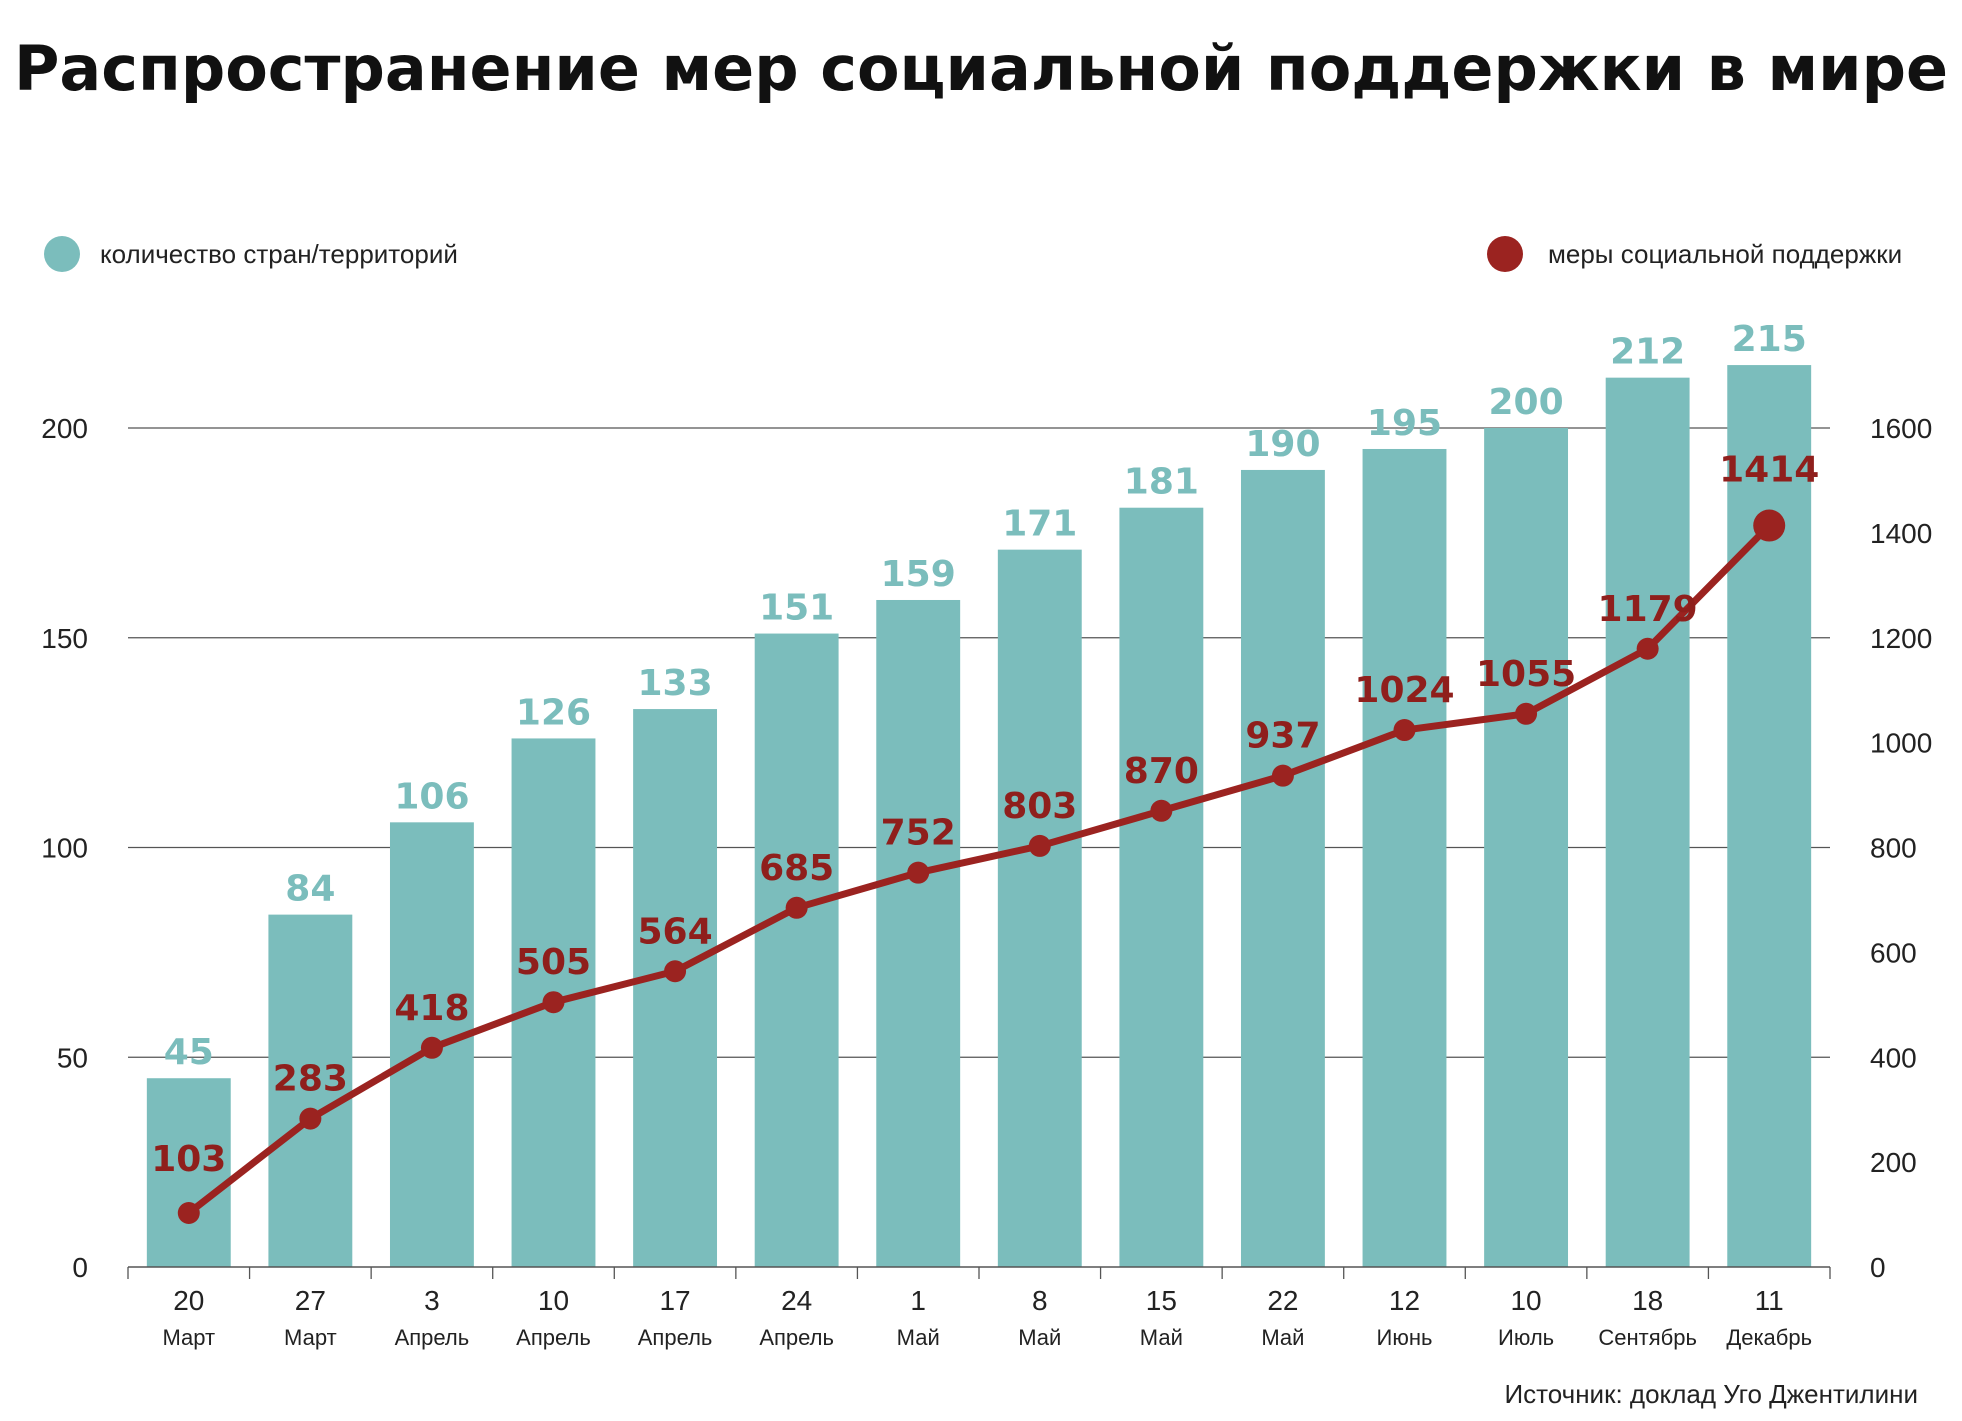 The width and height of the screenshot is (1962, 1421). I want to click on category-day-label: 8, so click(1040, 1300).